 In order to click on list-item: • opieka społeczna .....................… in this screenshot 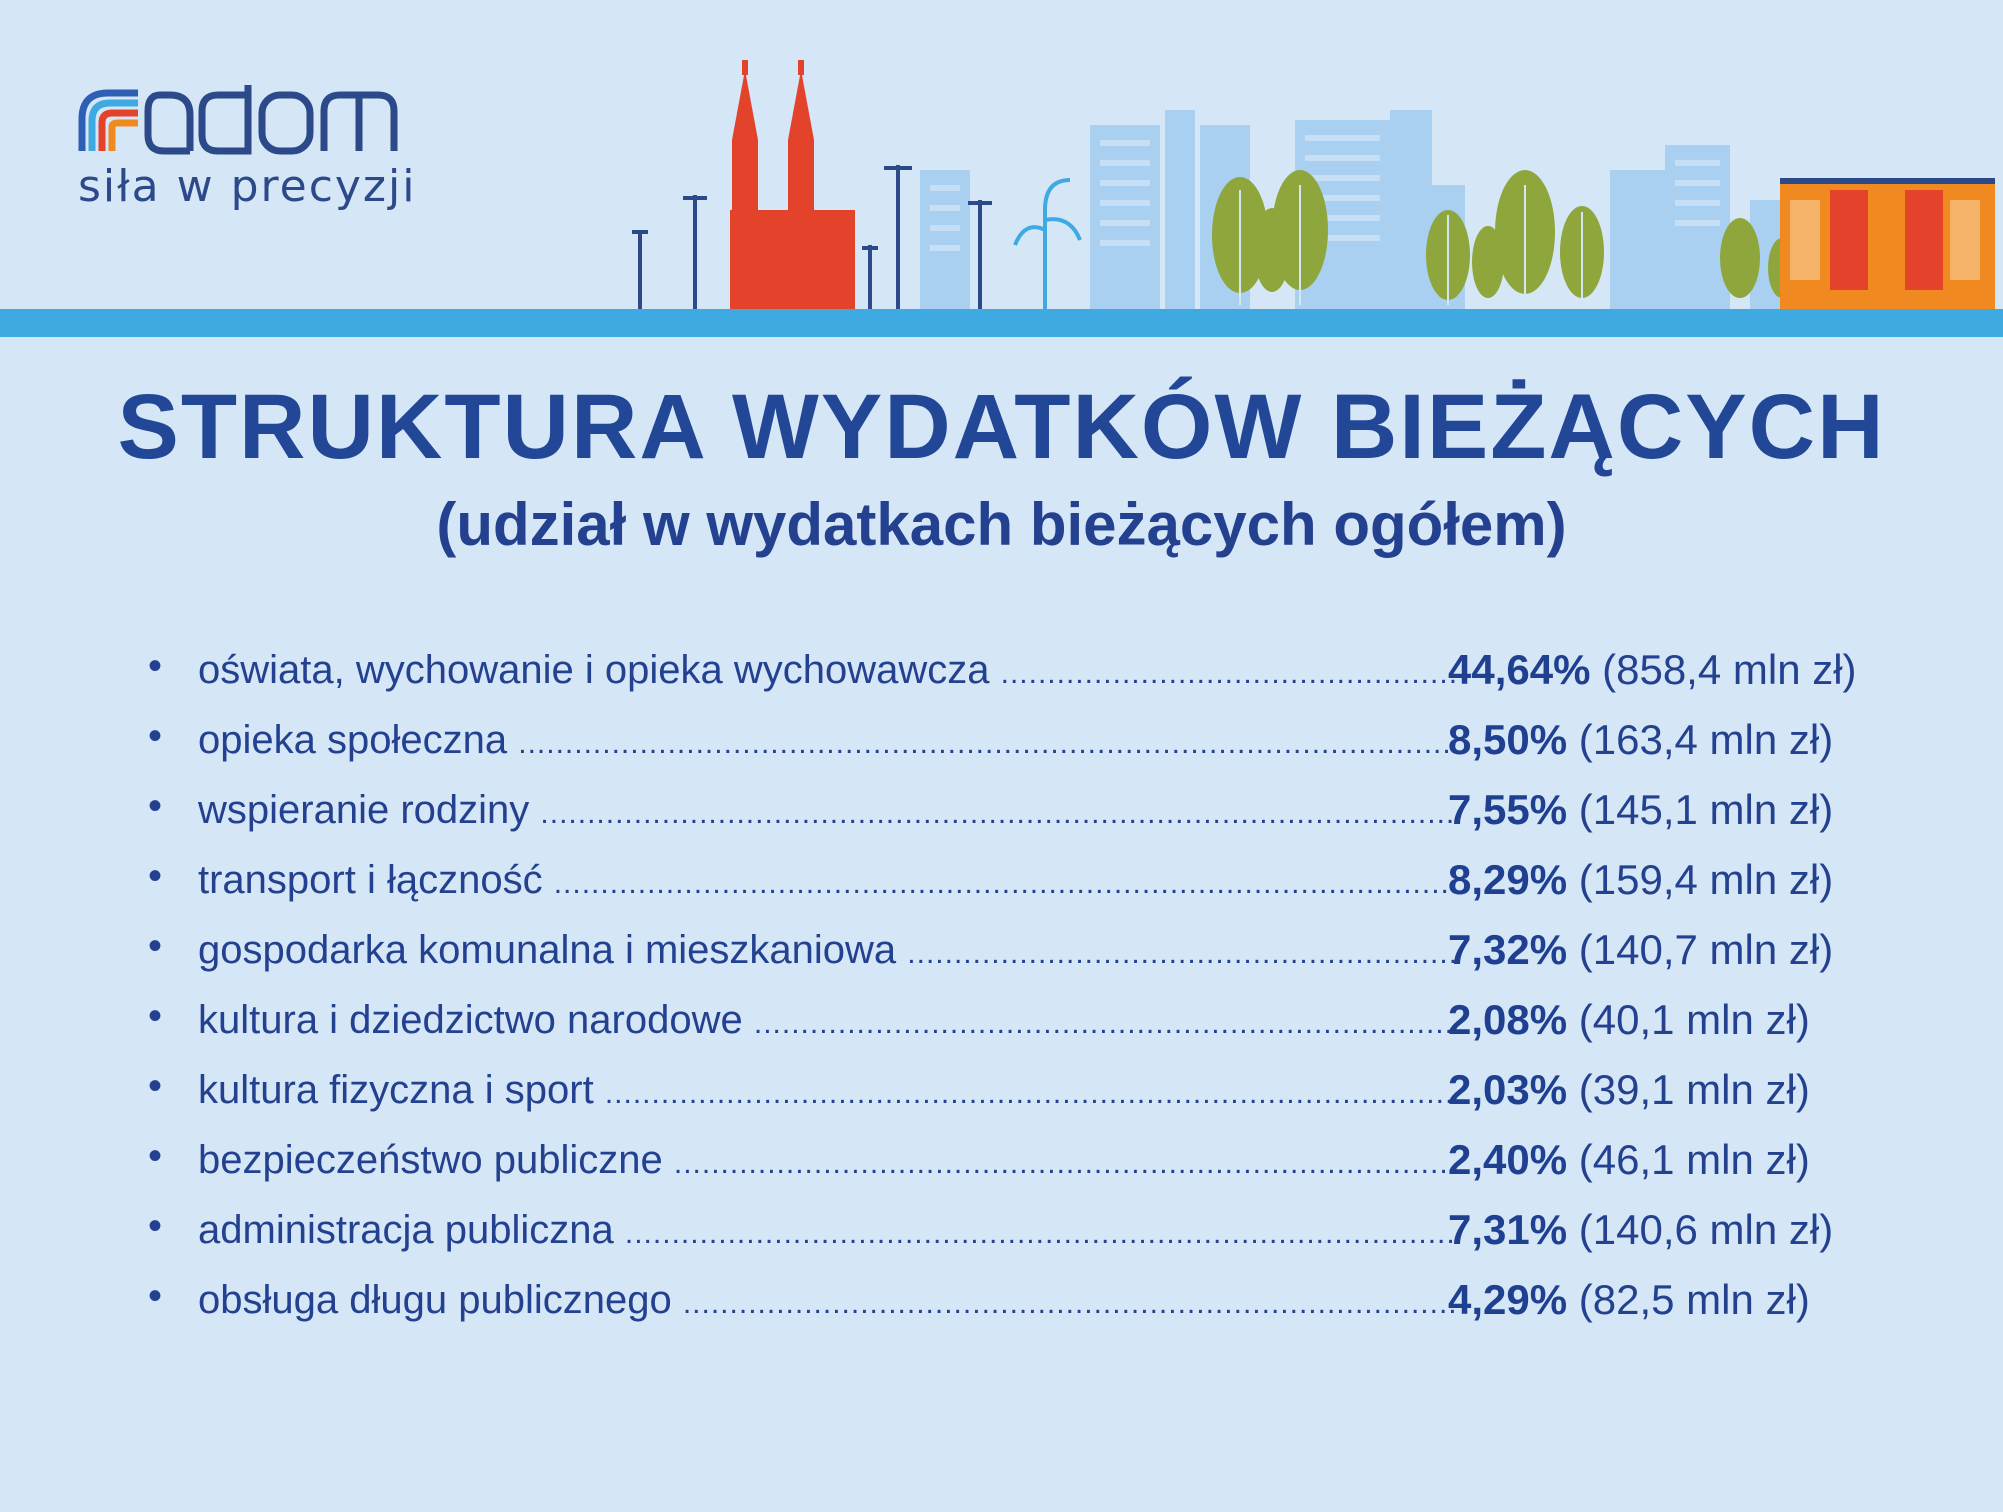, I will do `click(1020, 740)`.